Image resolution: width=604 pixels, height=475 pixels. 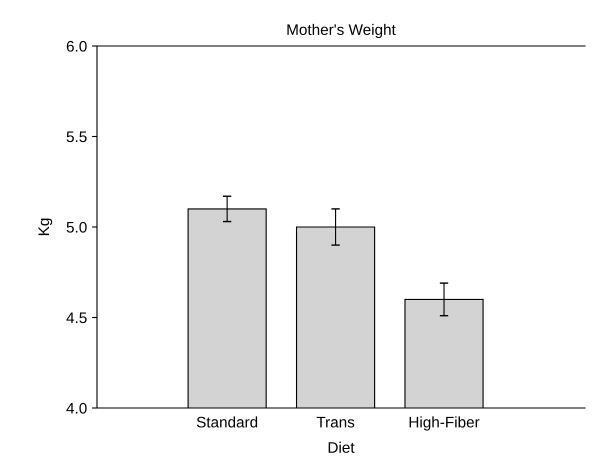 What do you see at coordinates (76, 227) in the screenshot?
I see `y-tick-label: 5.0` at bounding box center [76, 227].